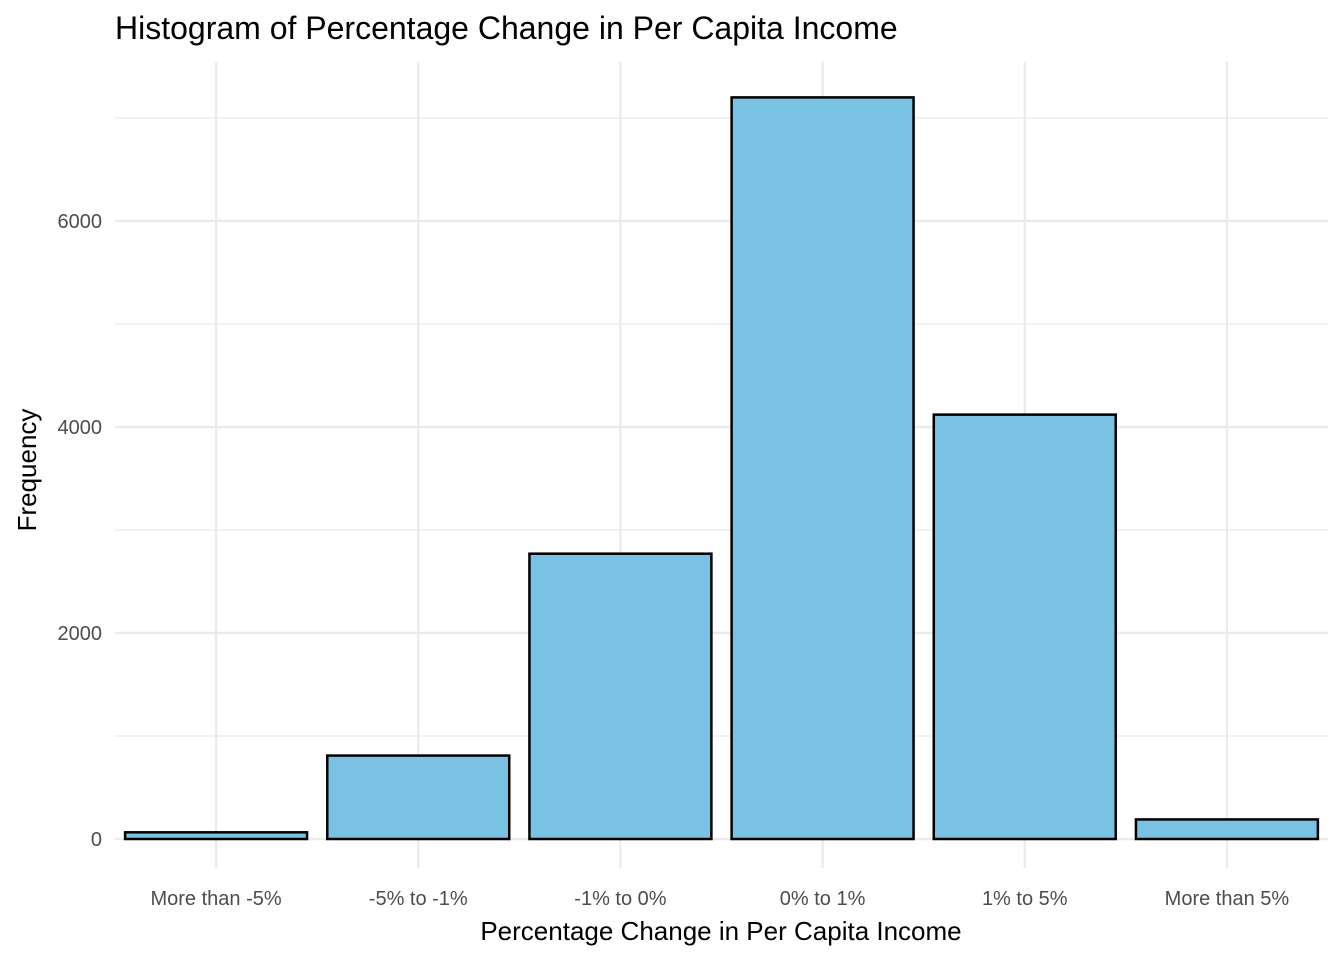 This screenshot has height=960, width=1344. Describe the element at coordinates (823, 899) in the screenshot. I see `x-tick-label: 0% to 1%` at that location.